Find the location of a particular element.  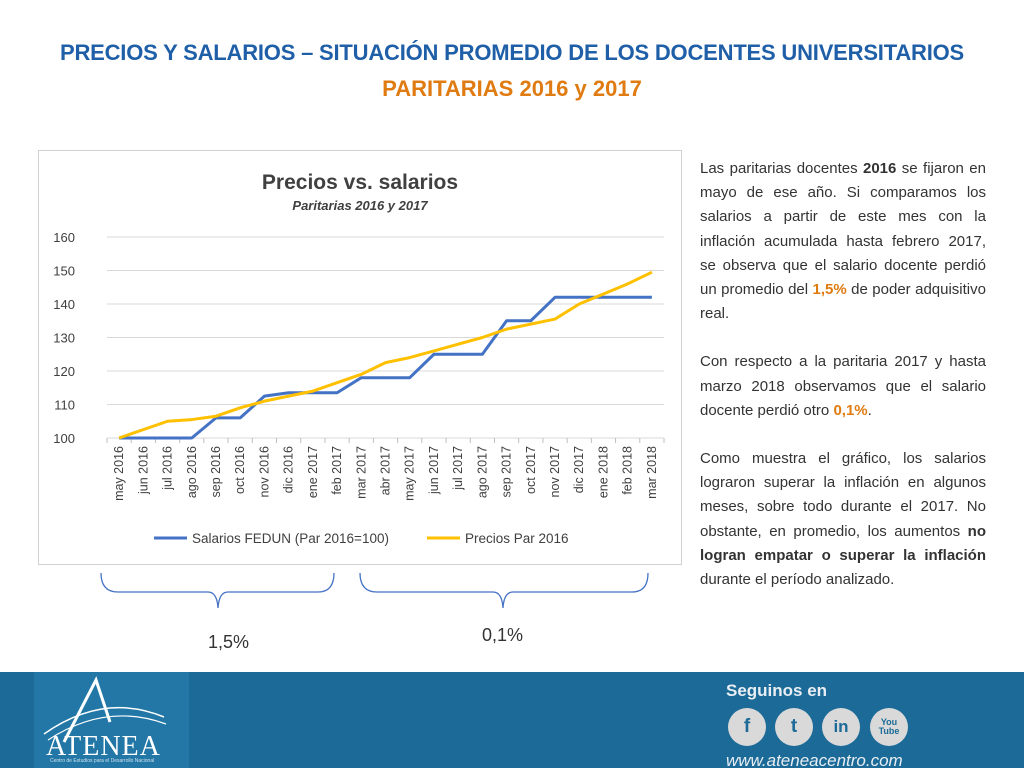

follow-label: Seguinos en is located at coordinates (776, 691).